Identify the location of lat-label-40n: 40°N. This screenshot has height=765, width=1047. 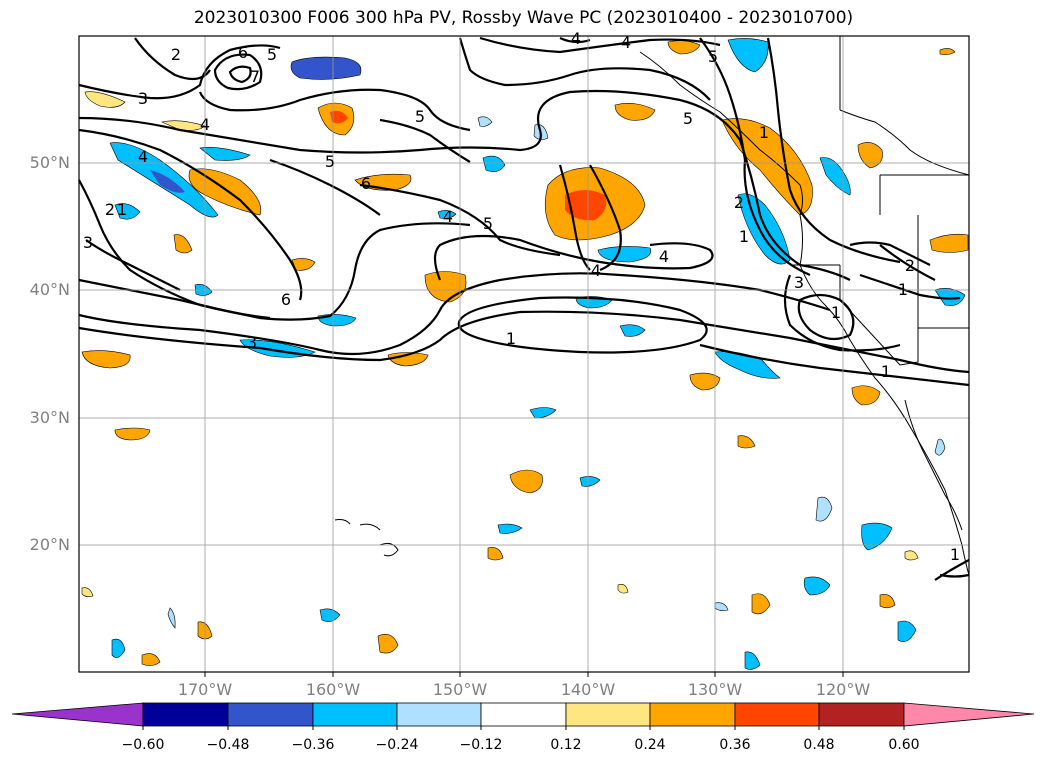
(49, 289).